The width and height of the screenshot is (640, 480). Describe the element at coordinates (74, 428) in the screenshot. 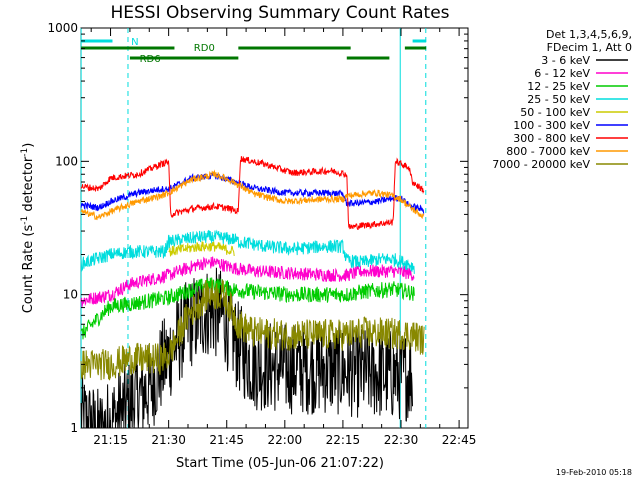

I see `y-tick-label-0: 1` at that location.